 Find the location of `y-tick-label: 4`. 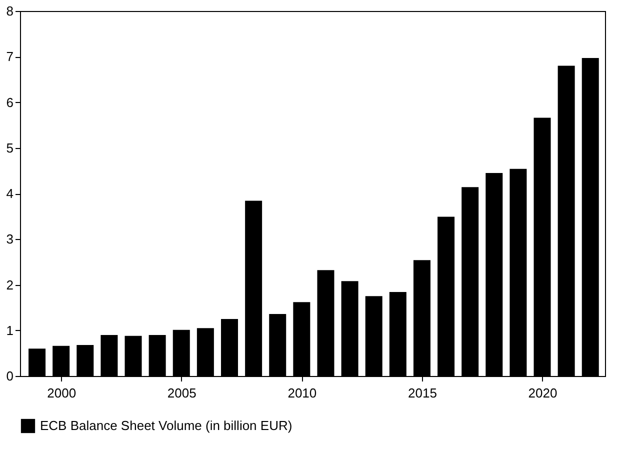

y-tick-label: 4 is located at coordinates (10, 193).